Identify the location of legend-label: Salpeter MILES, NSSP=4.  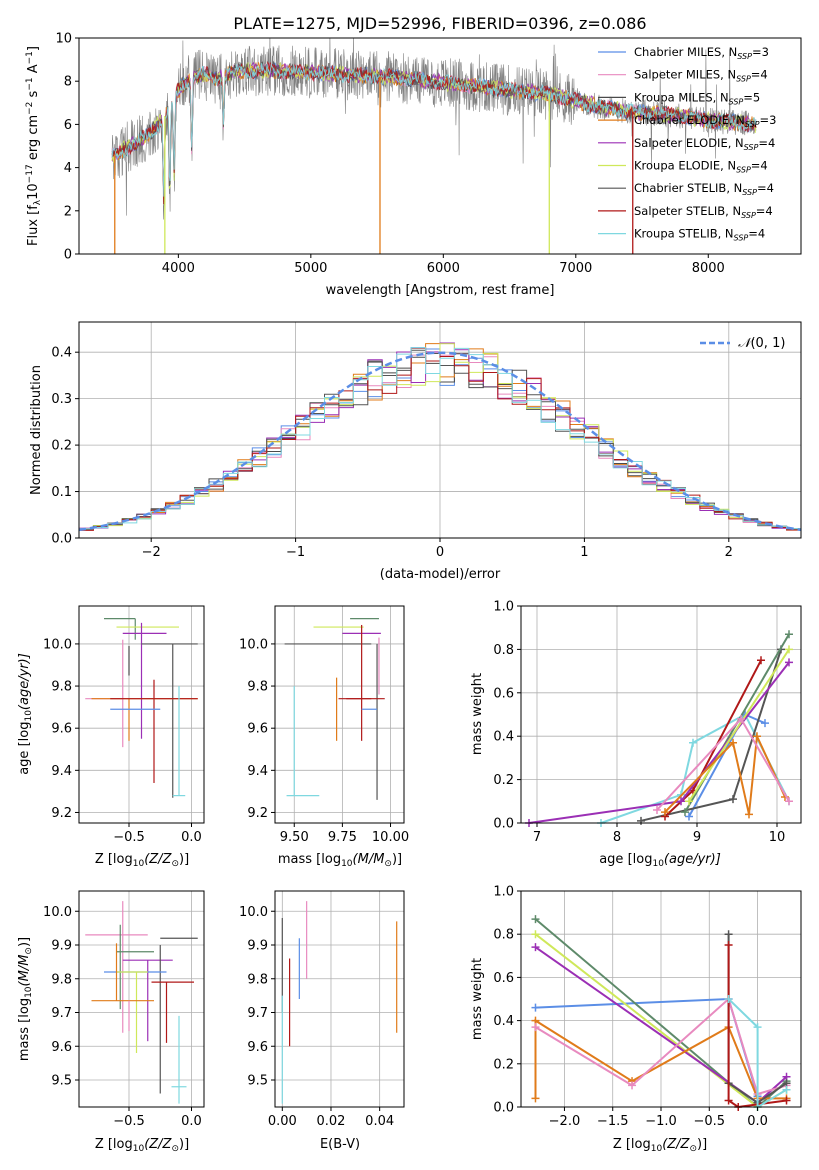
(701, 76).